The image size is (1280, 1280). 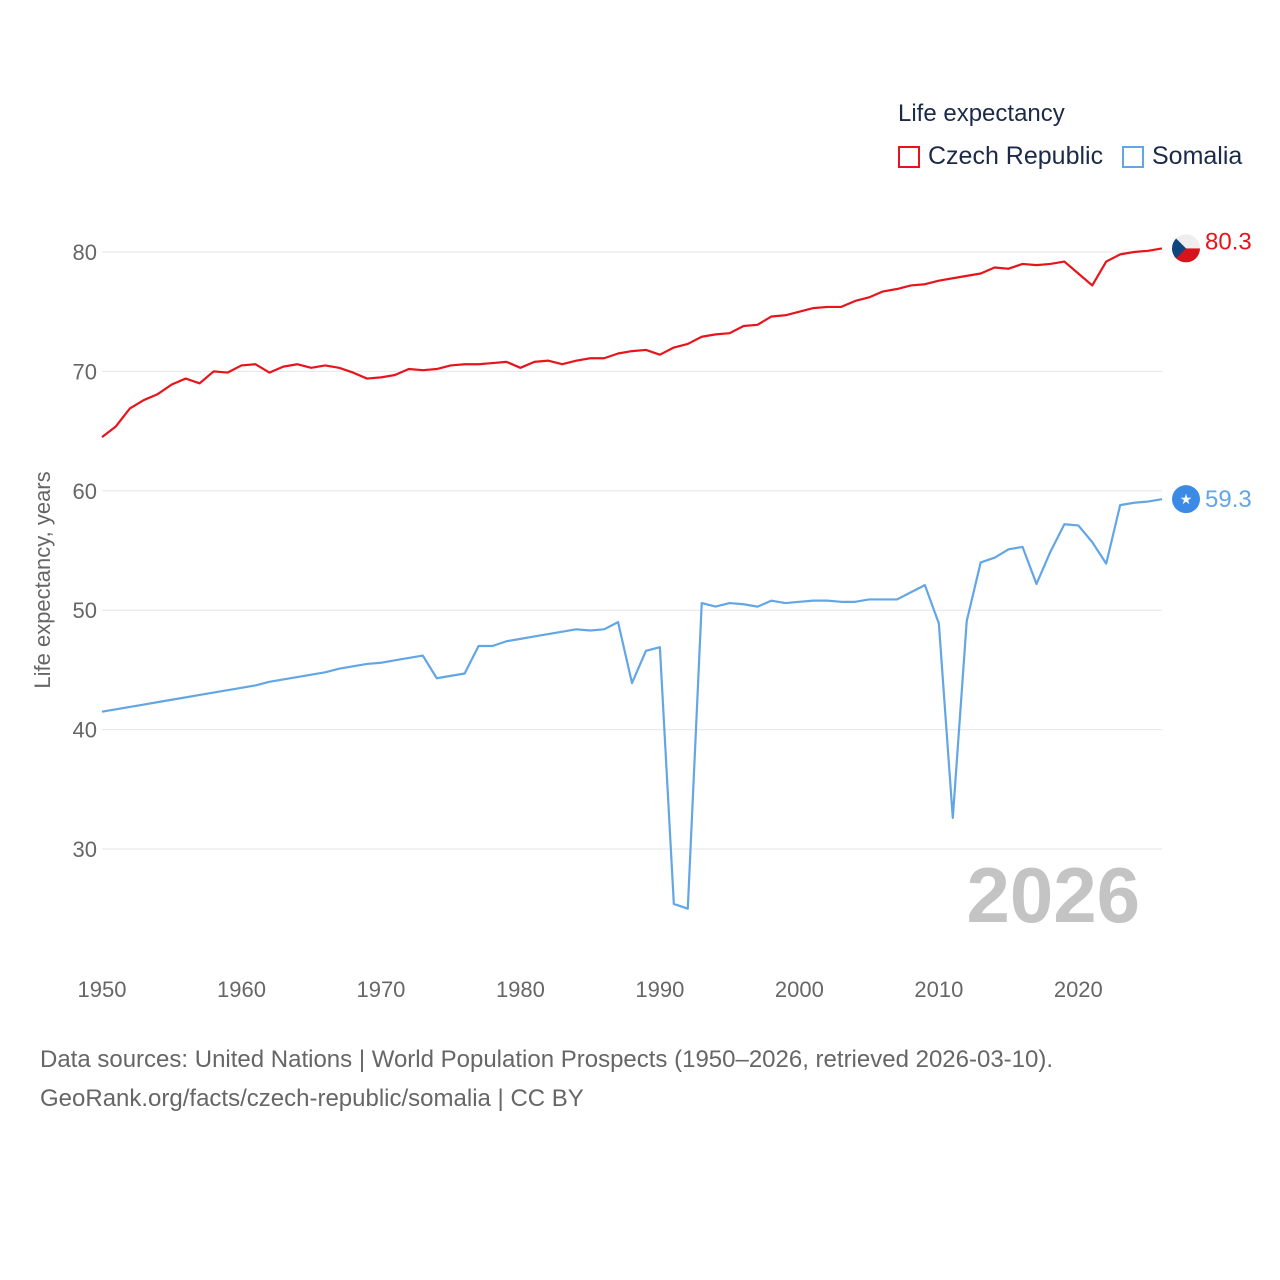 I want to click on y-axis-ticks: 30 40 50 60 70 80, so click(x=85, y=551).